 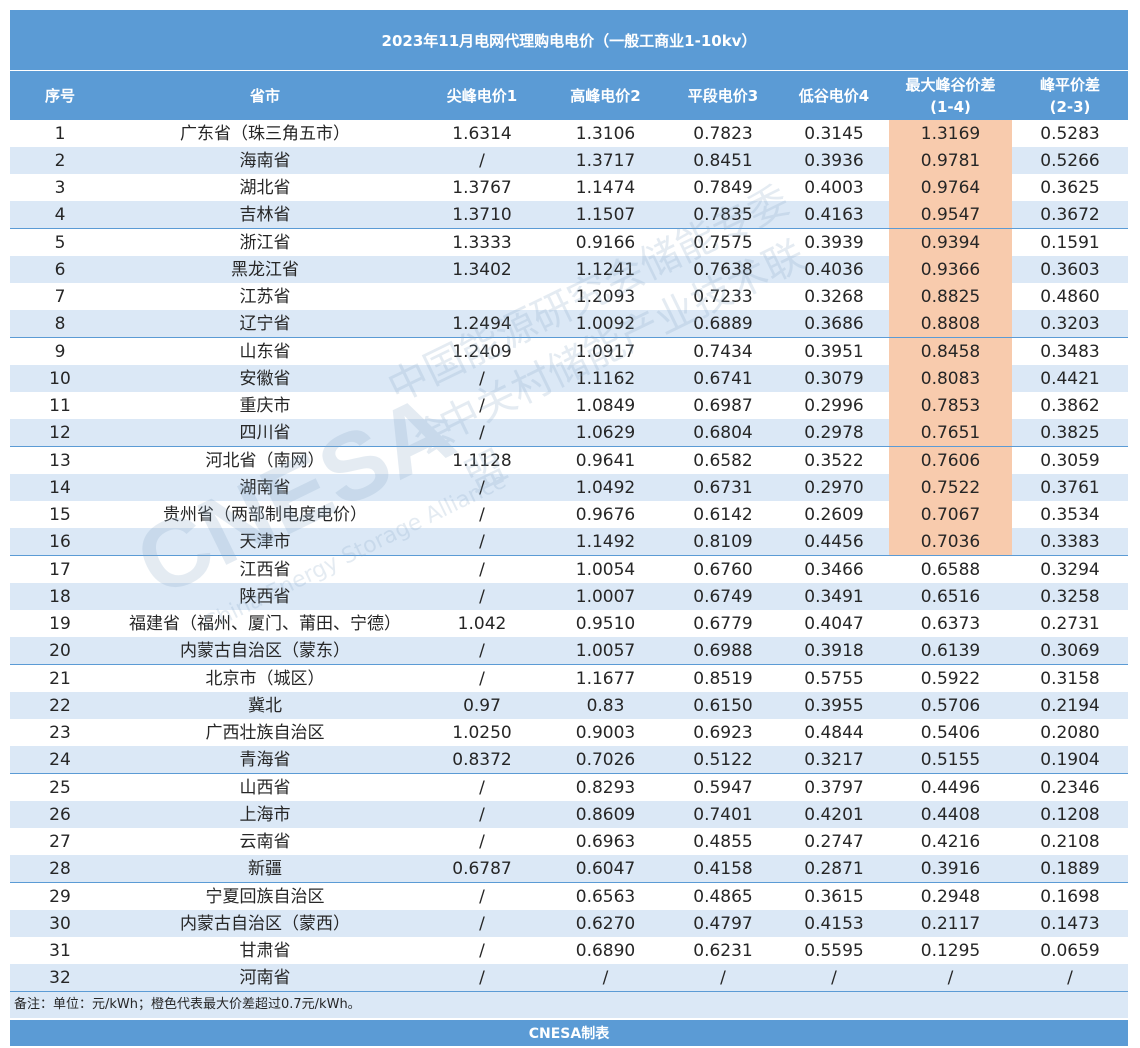 What do you see at coordinates (60, 950) in the screenshot?
I see `cell-seq: 31` at bounding box center [60, 950].